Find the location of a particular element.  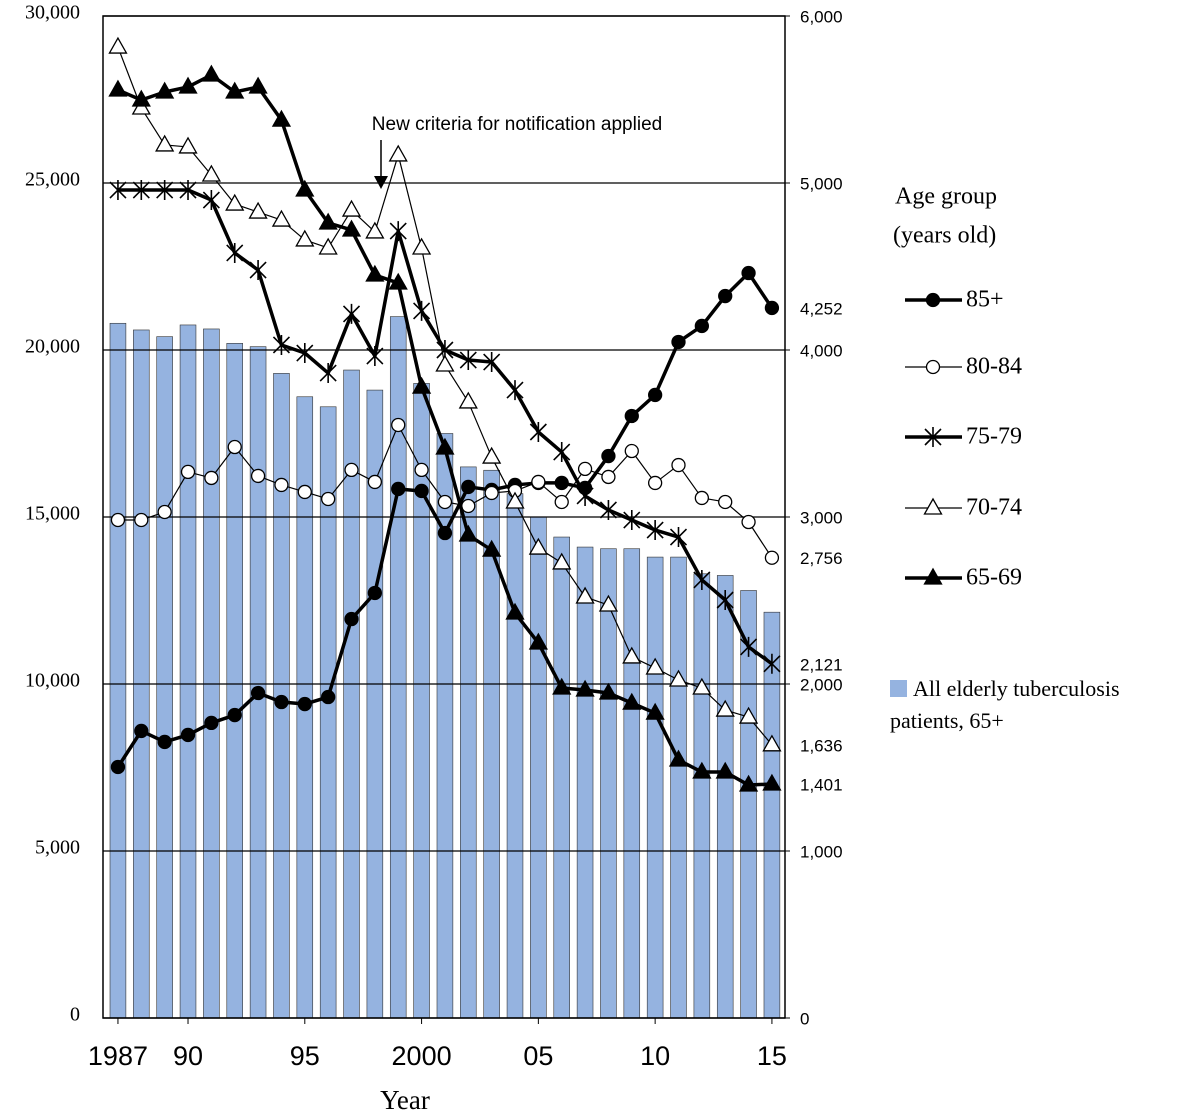

legend-label: 75-79 is located at coordinates (994, 437).